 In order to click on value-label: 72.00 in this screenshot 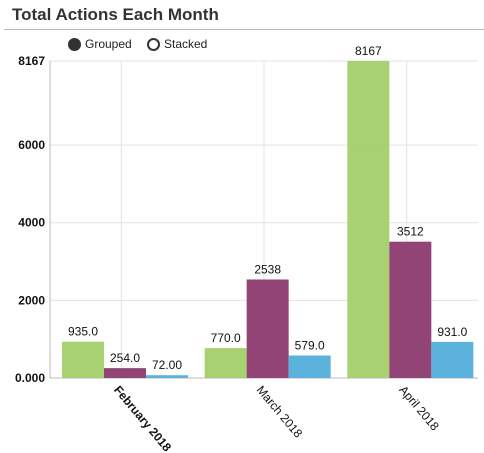, I will do `click(167, 365)`.